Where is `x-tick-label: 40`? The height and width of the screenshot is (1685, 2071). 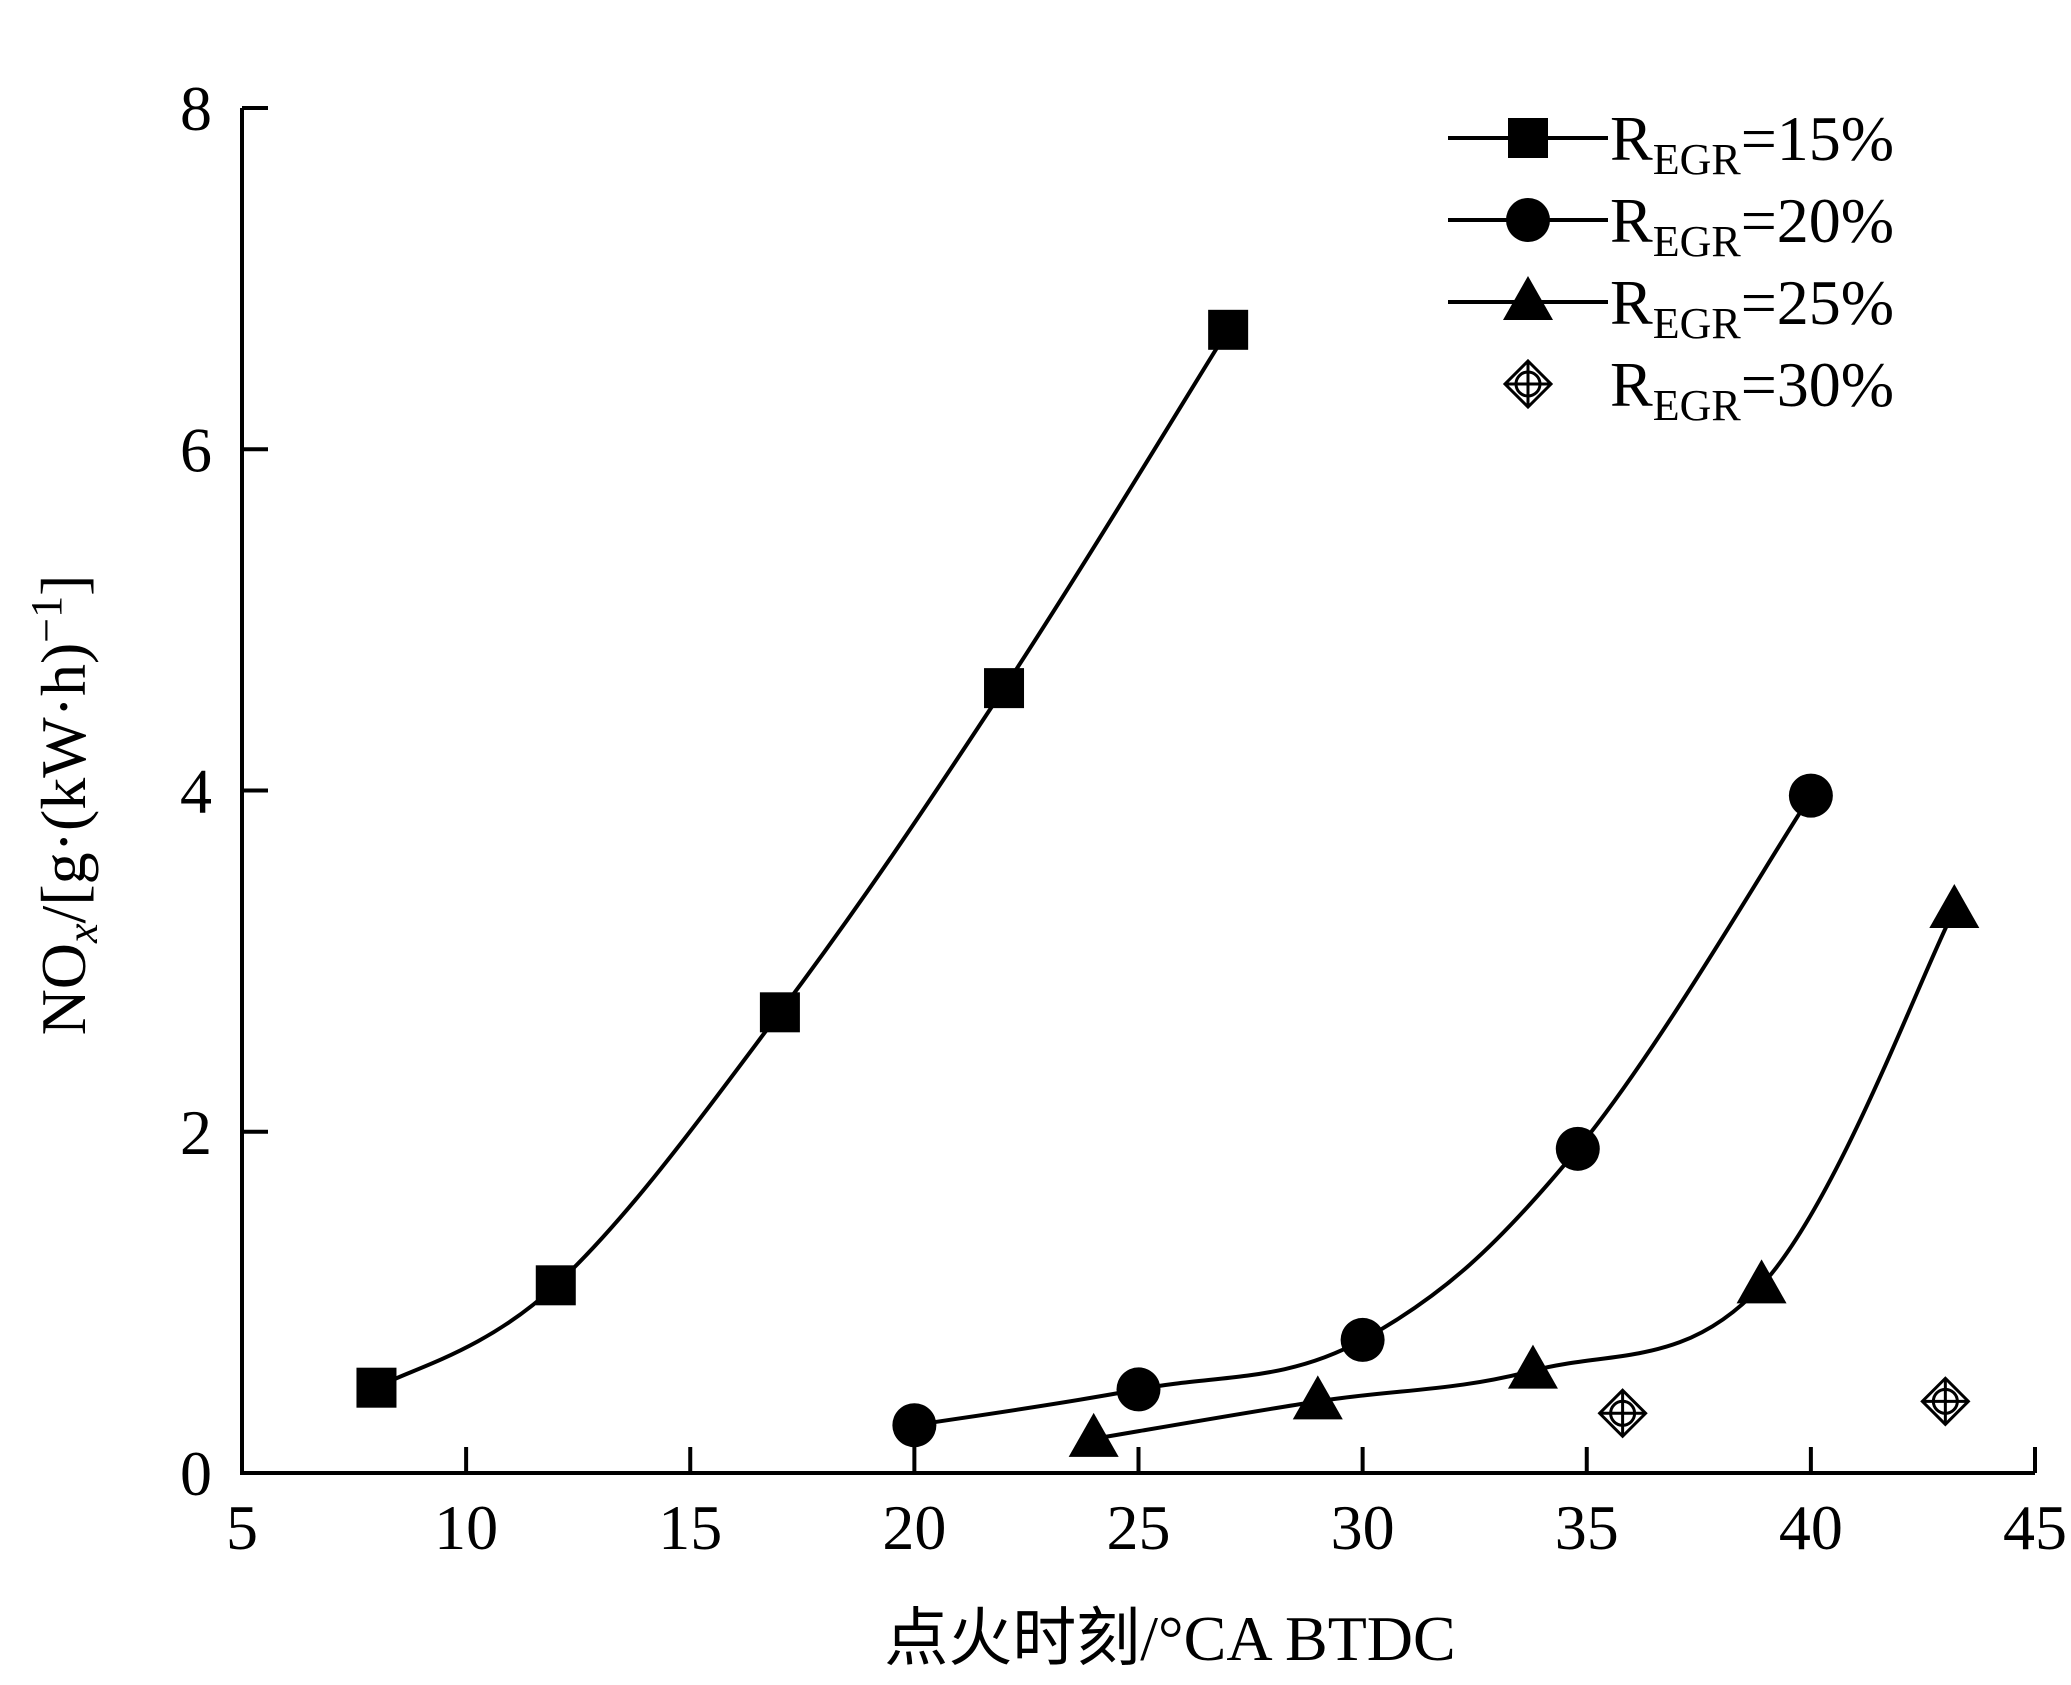
x-tick-label: 40 is located at coordinates (1811, 1527).